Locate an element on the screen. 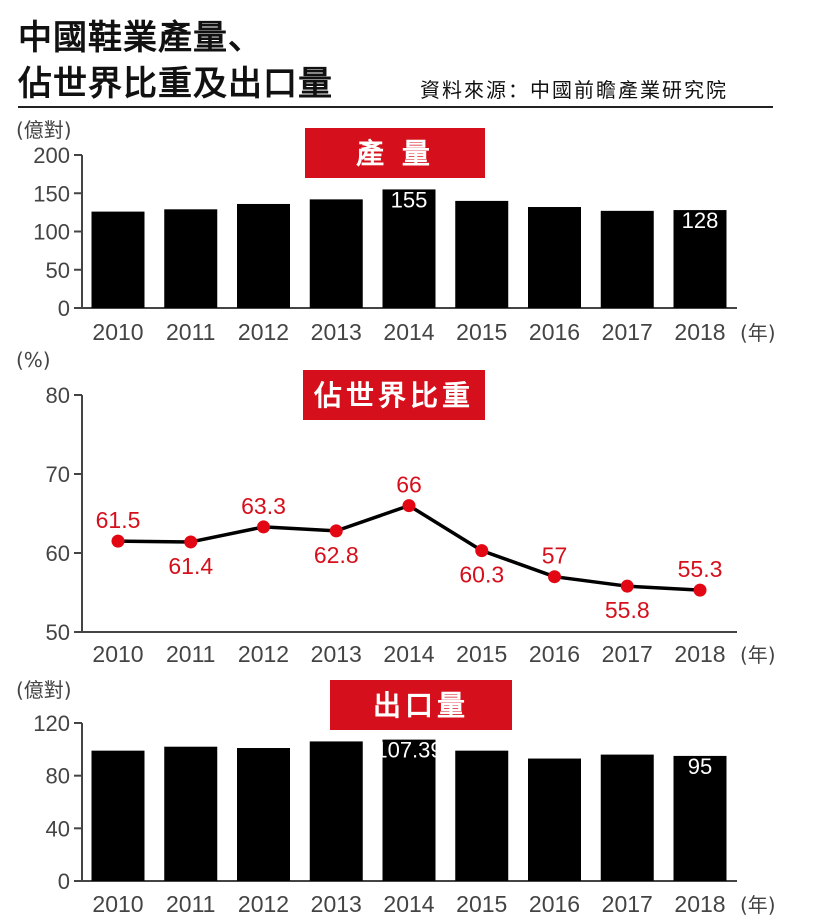 This screenshot has height=923, width=816. data-label-2013: 62.8 is located at coordinates (336, 555).